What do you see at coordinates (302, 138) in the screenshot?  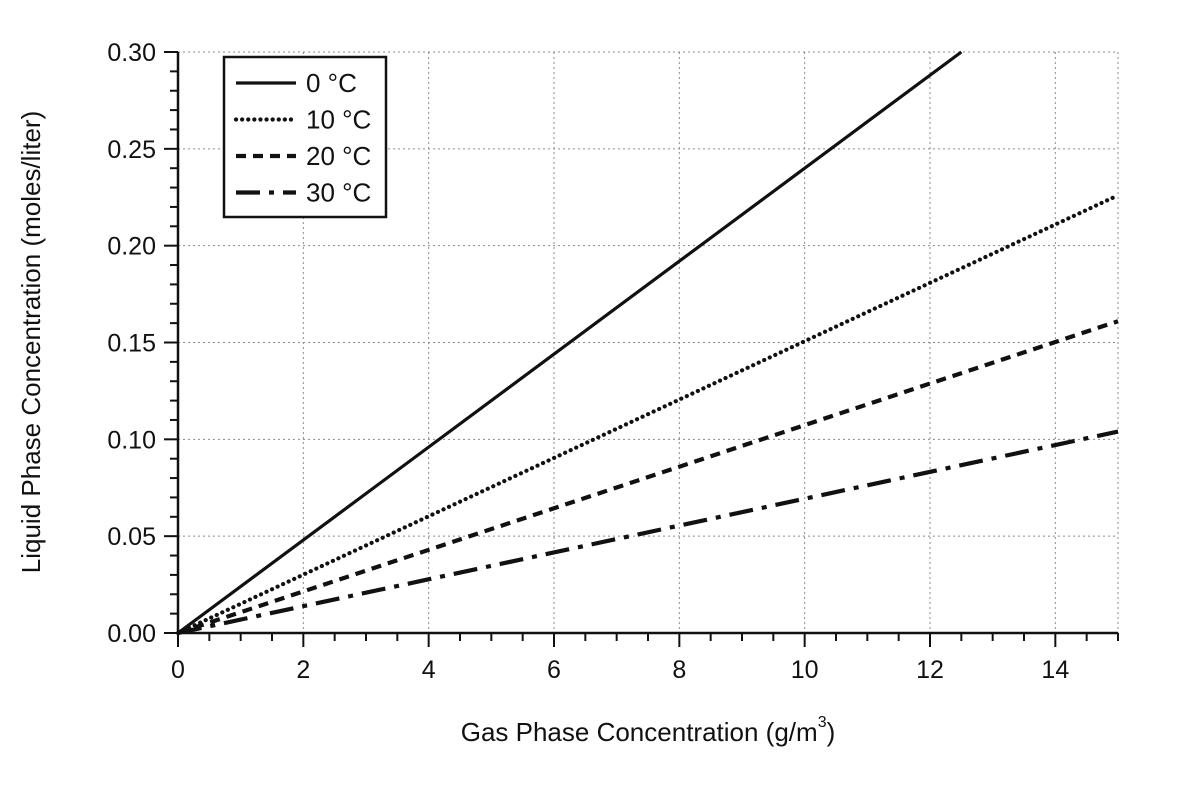 I see `legend-items: 0 °C 10 °C 20 °C 30 °C` at bounding box center [302, 138].